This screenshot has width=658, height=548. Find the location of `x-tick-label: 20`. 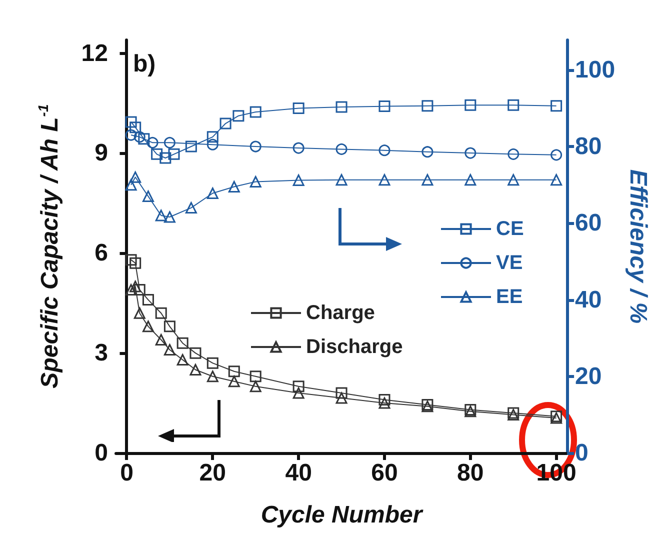

x-tick-label: 20 is located at coordinates (212, 473).